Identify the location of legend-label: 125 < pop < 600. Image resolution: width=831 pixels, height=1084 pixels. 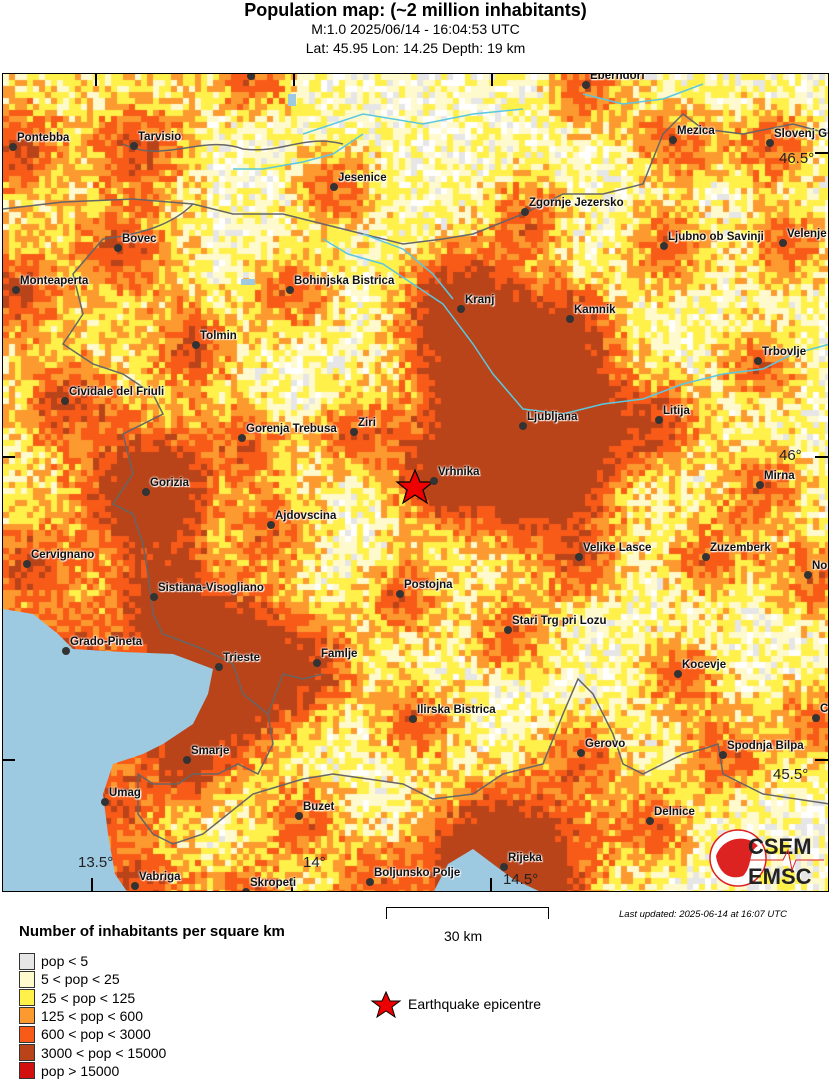
(92, 1015).